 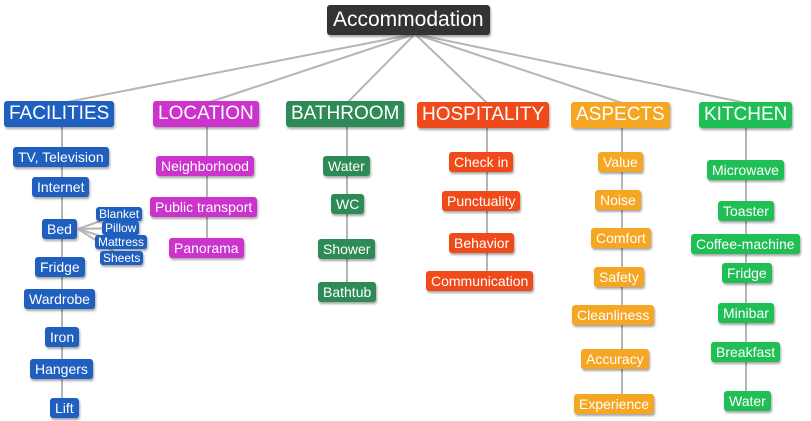 I want to click on bathroom-item: Bathtub, so click(x=347, y=292).